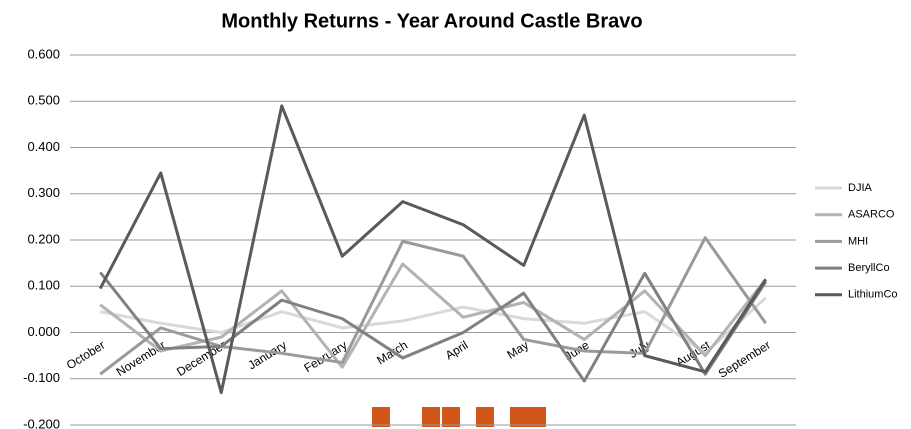  Describe the element at coordinates (459, 417) in the screenshot. I see `decorative-icons` at that location.